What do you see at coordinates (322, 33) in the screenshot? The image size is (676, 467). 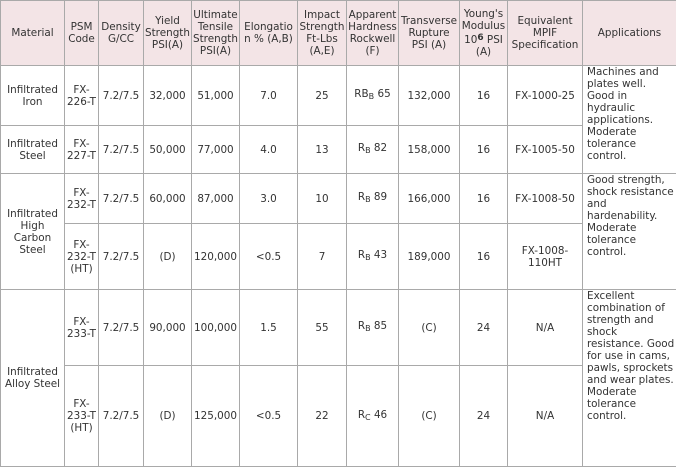 I see `header-impact-strength: Impact Strength Ft-Lbs (A,E)` at bounding box center [322, 33].